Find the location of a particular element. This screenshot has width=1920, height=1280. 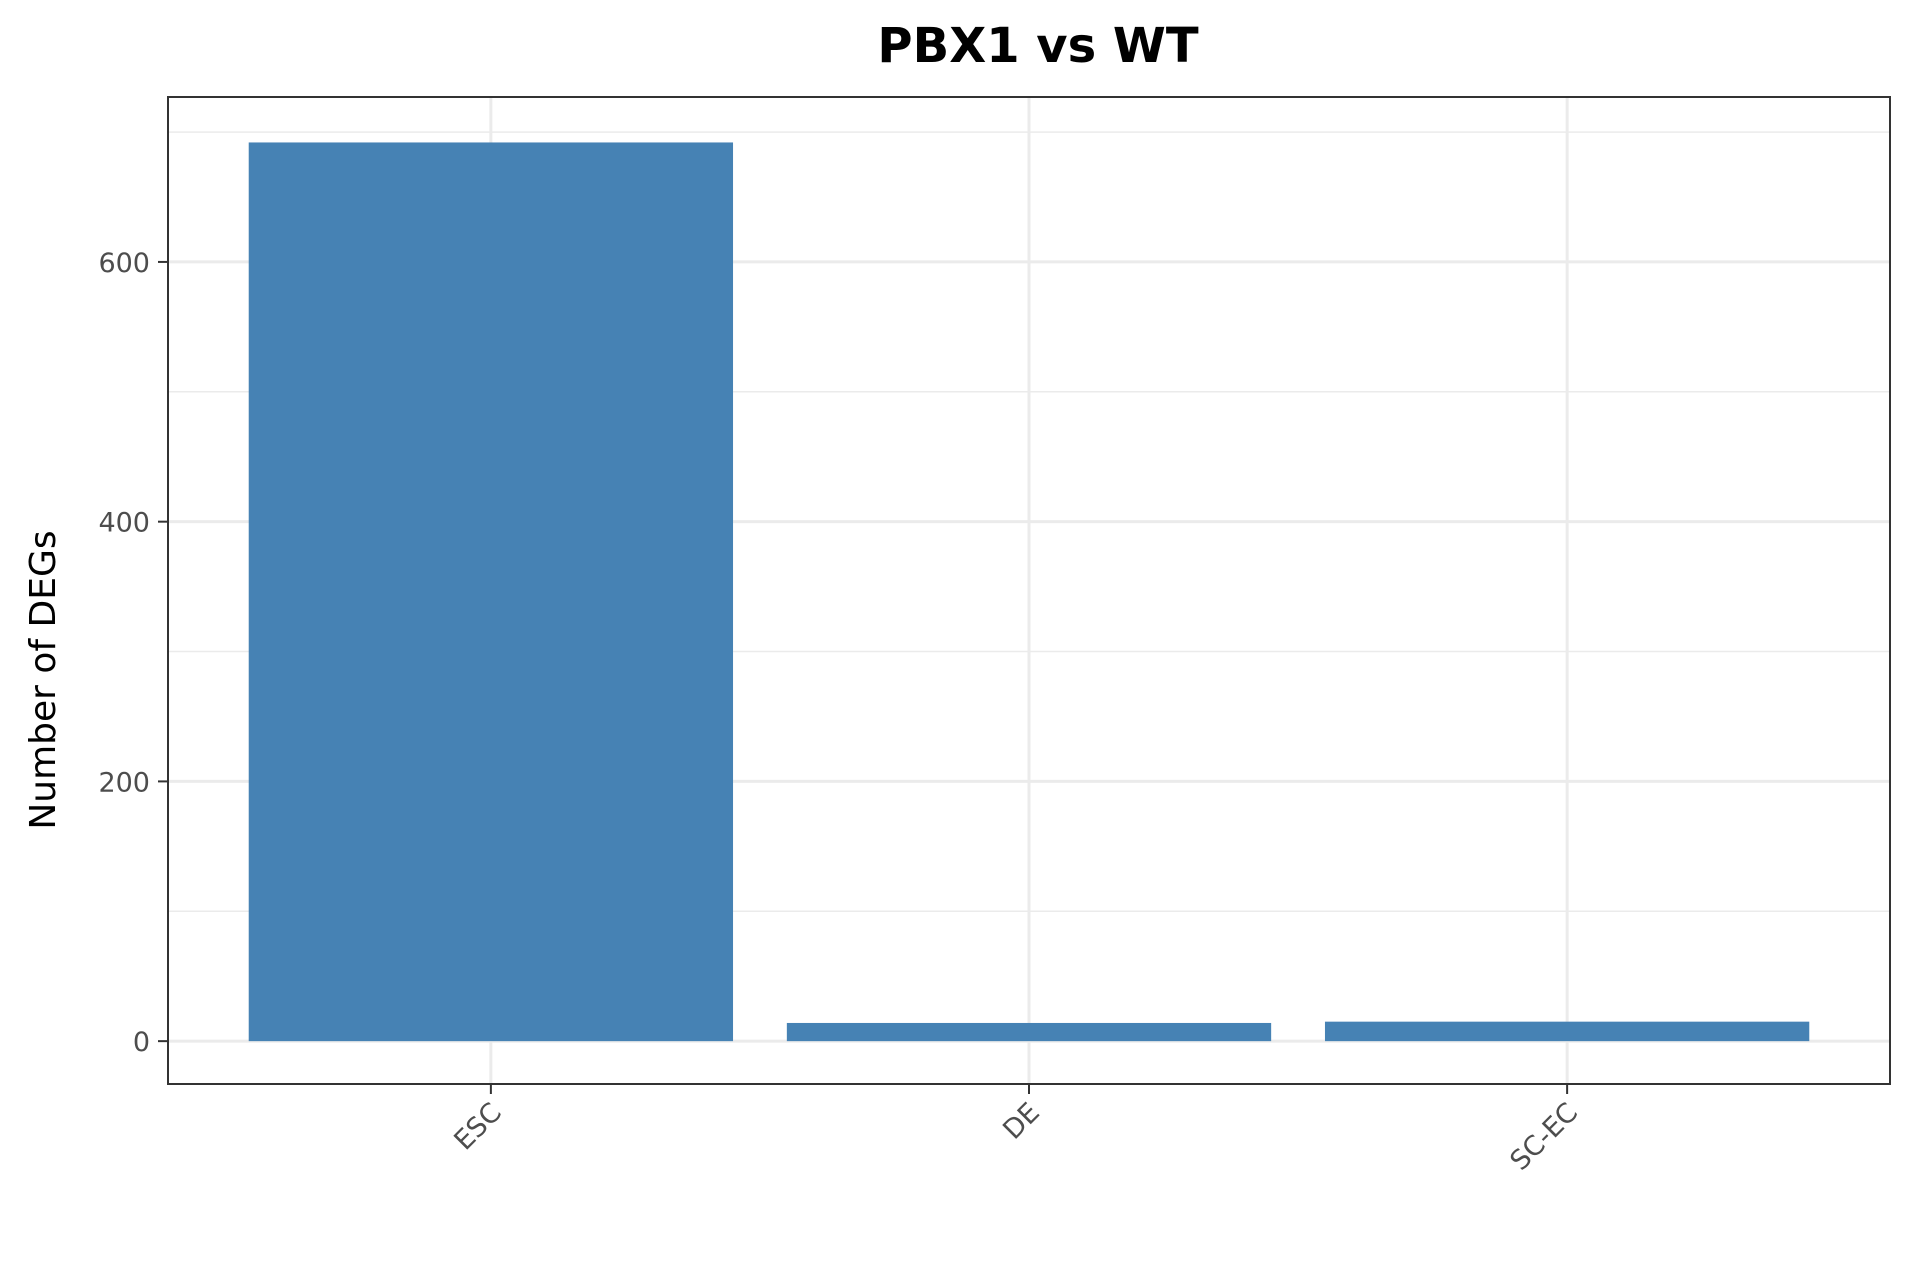

chart-title: PBX1 vs WT is located at coordinates (1037, 46).